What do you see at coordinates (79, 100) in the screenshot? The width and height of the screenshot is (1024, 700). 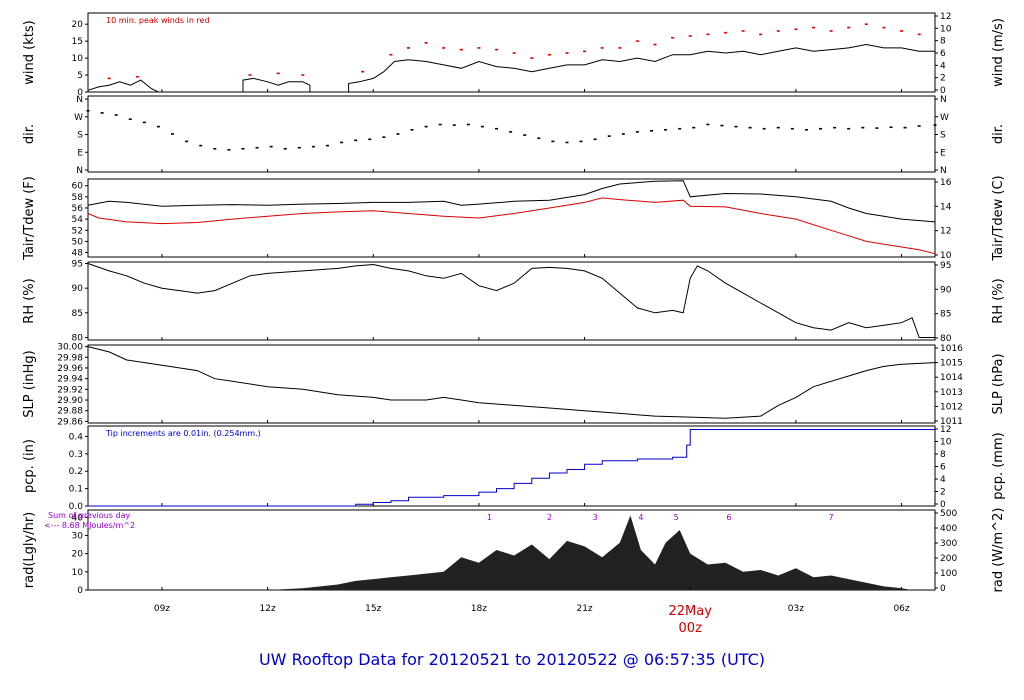 I see `y-tick-label-left: N` at bounding box center [79, 100].